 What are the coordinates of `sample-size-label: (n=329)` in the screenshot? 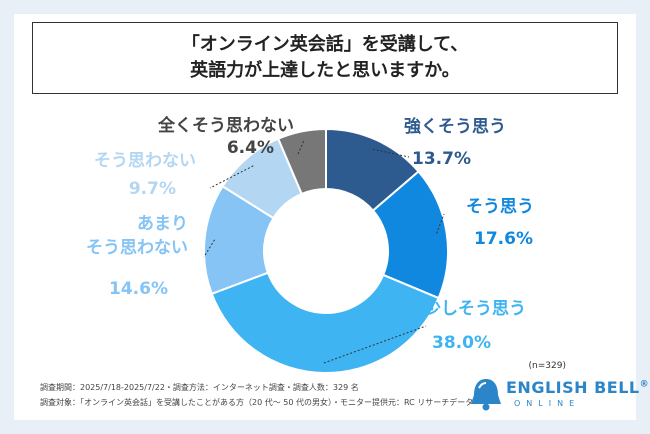 It's located at (547, 366).